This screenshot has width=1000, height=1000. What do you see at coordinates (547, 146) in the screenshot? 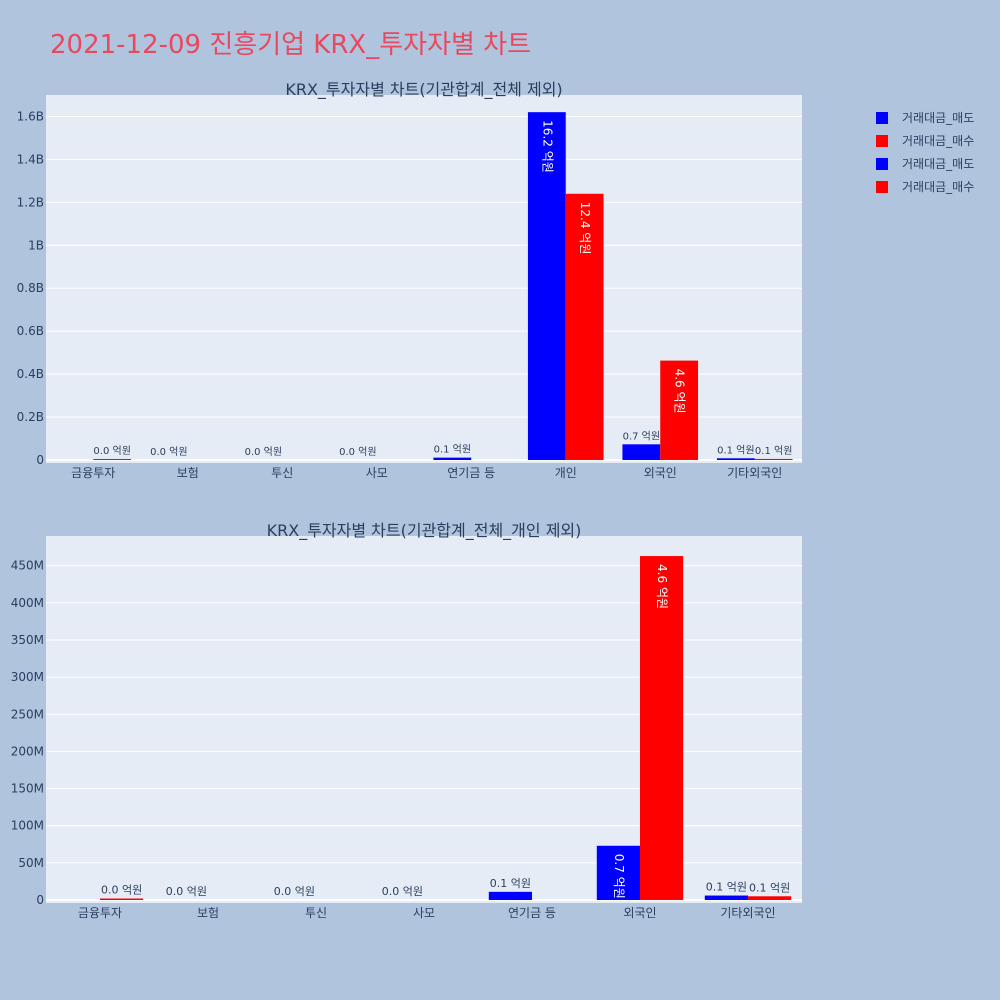
I see `data-label: 16.2 억원` at bounding box center [547, 146].